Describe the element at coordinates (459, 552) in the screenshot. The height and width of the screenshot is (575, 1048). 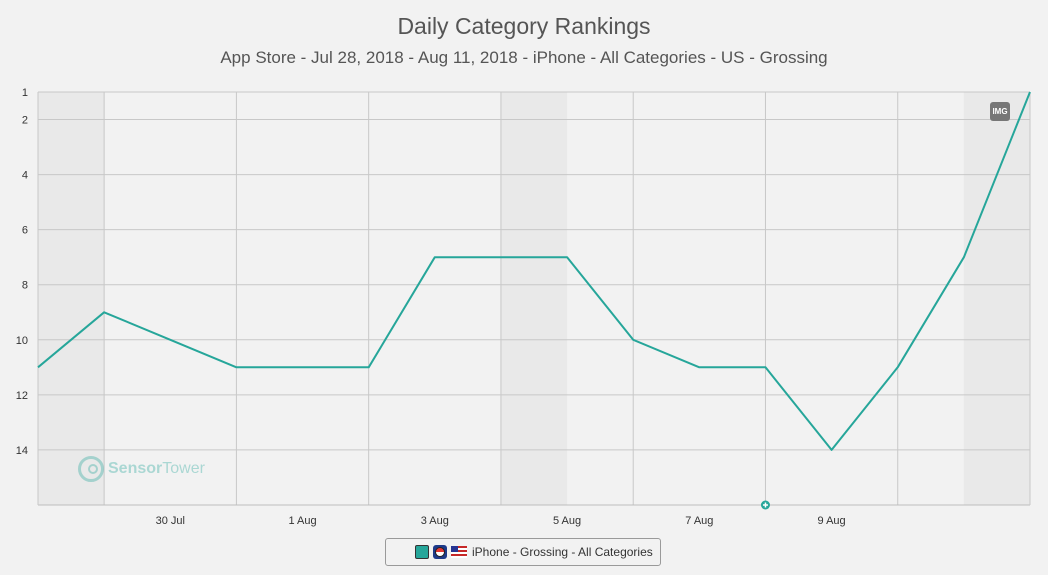
I see `us-flag-icon` at that location.